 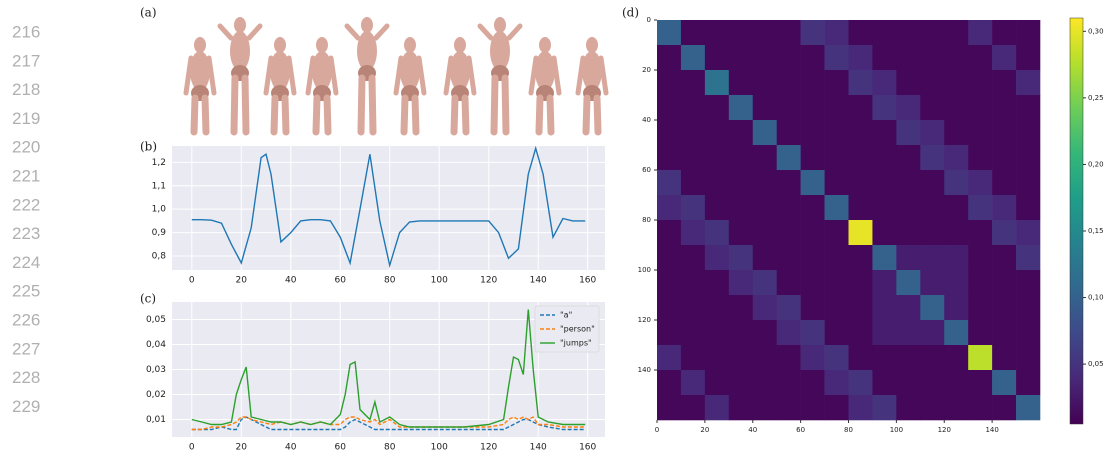 I want to click on line-number: 220, so click(x=26, y=147).